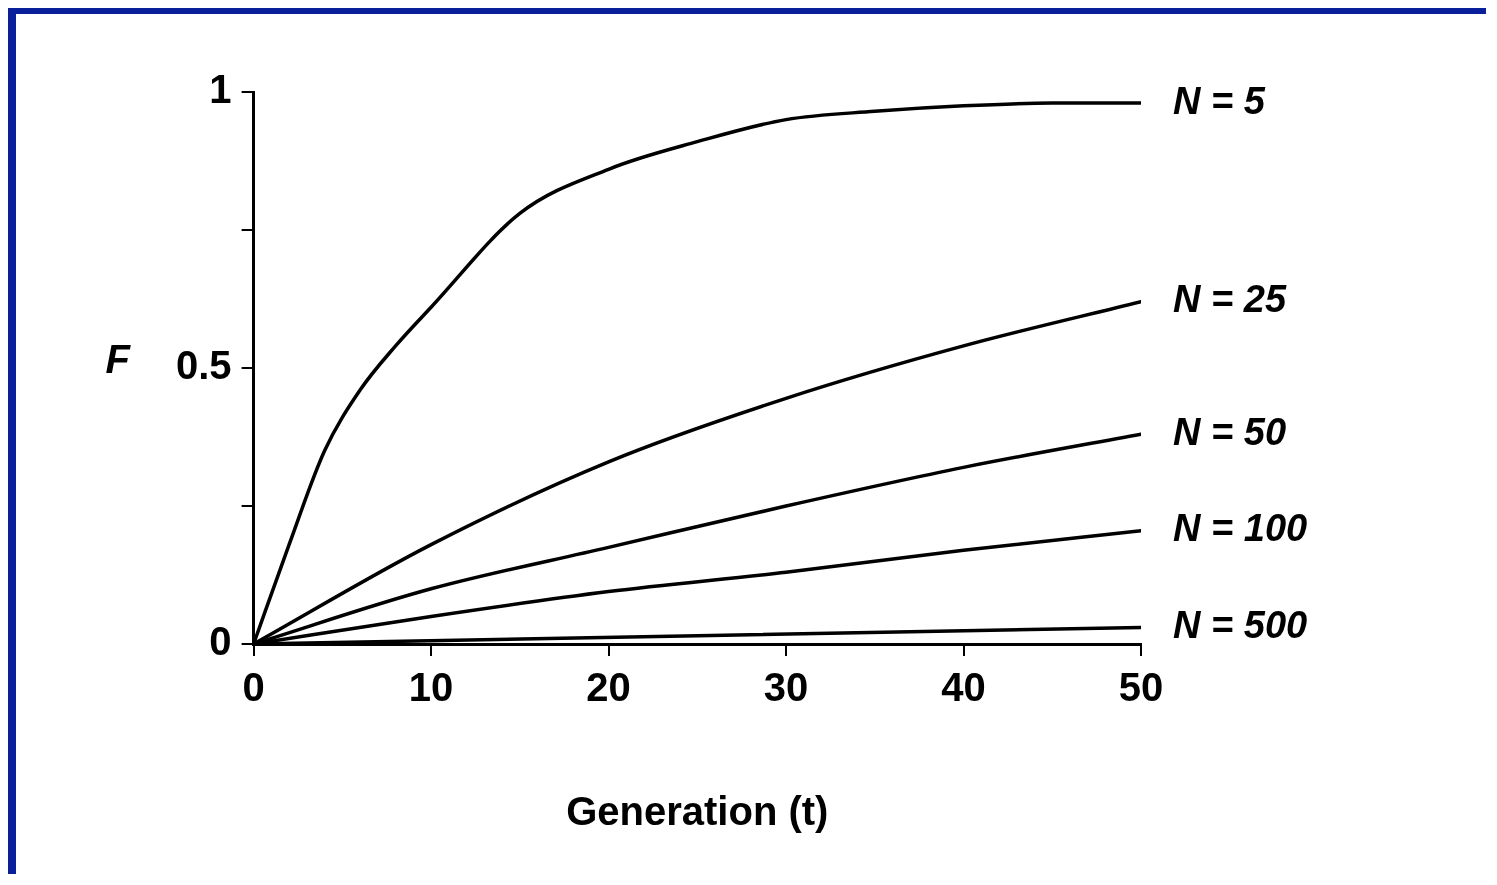 The height and width of the screenshot is (885, 1497). Describe the element at coordinates (1219, 100) in the screenshot. I see `series-label: N = 5` at that location.